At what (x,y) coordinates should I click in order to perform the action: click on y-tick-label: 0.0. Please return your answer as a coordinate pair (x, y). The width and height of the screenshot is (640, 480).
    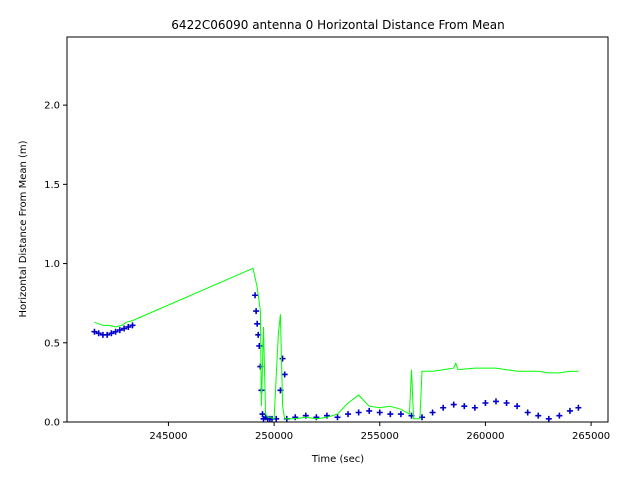
    Looking at the image, I should click on (52, 423).